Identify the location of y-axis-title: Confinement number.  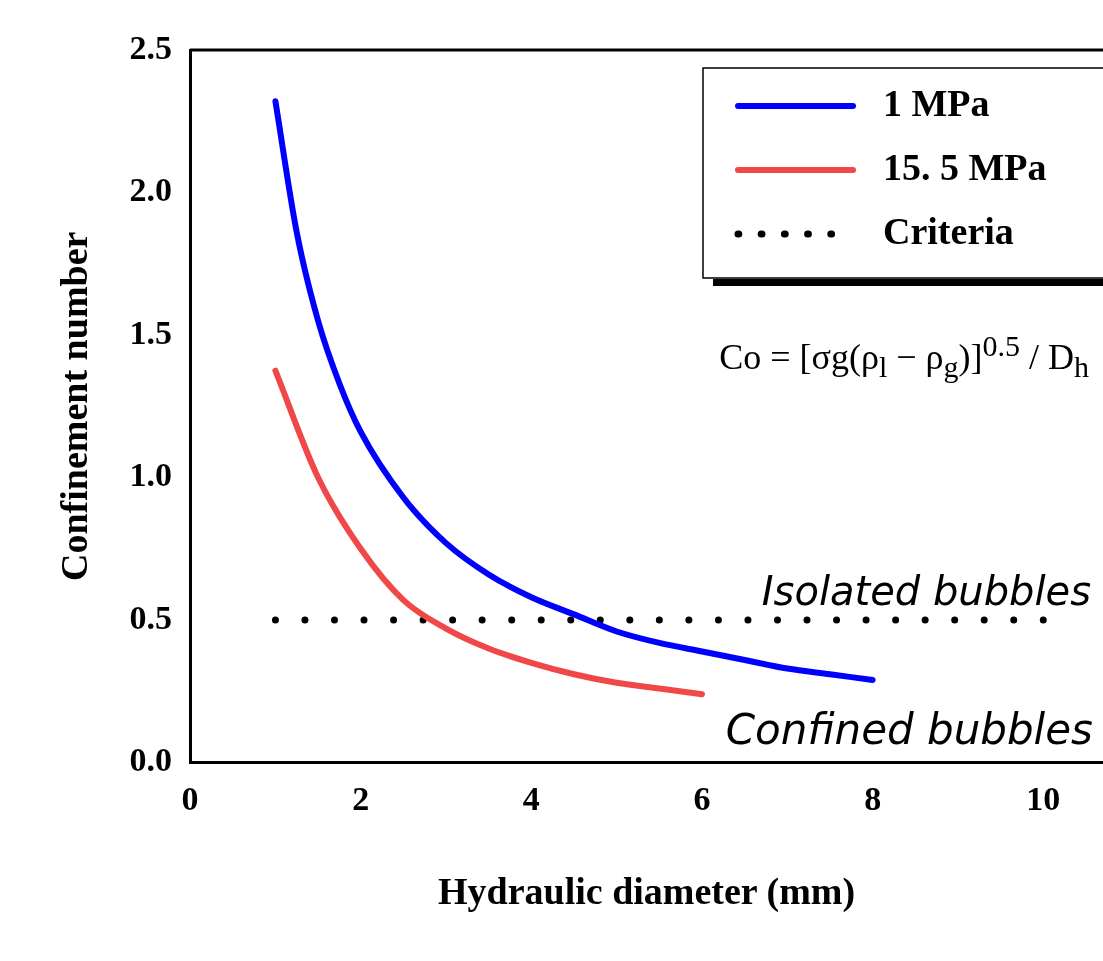
(73, 406).